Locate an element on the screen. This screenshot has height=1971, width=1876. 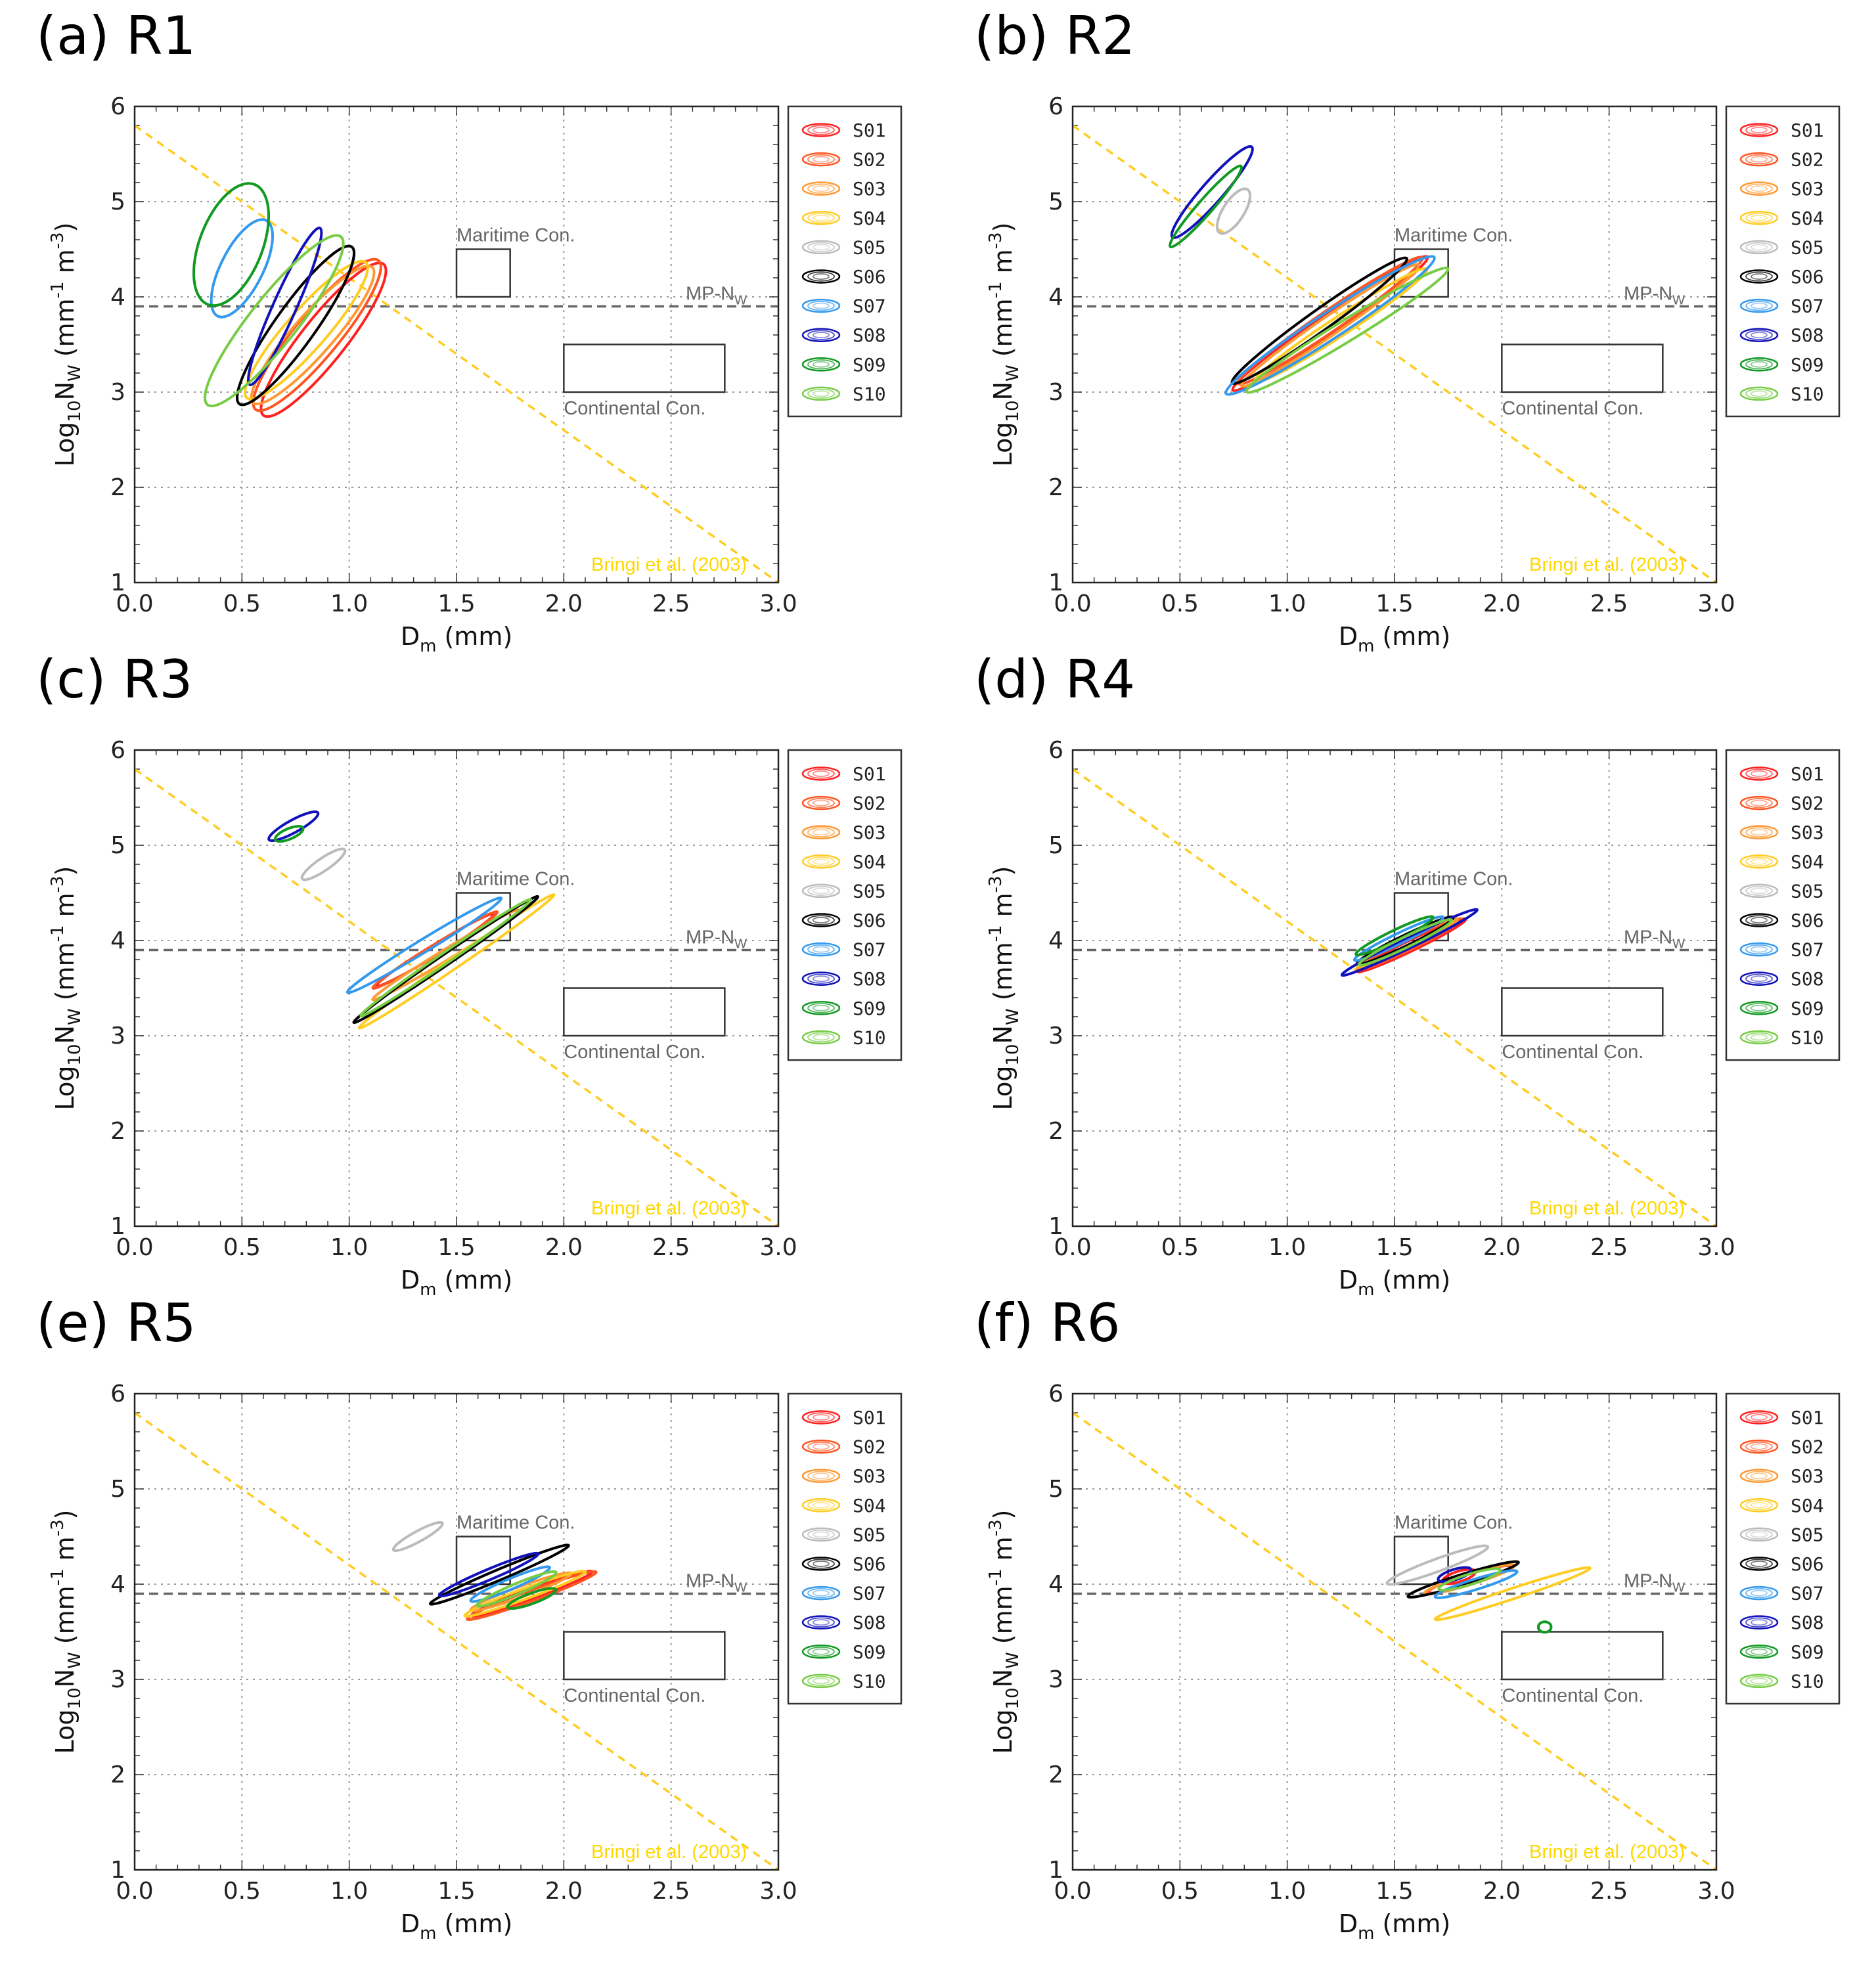
axes-frame is located at coordinates (456, 989).